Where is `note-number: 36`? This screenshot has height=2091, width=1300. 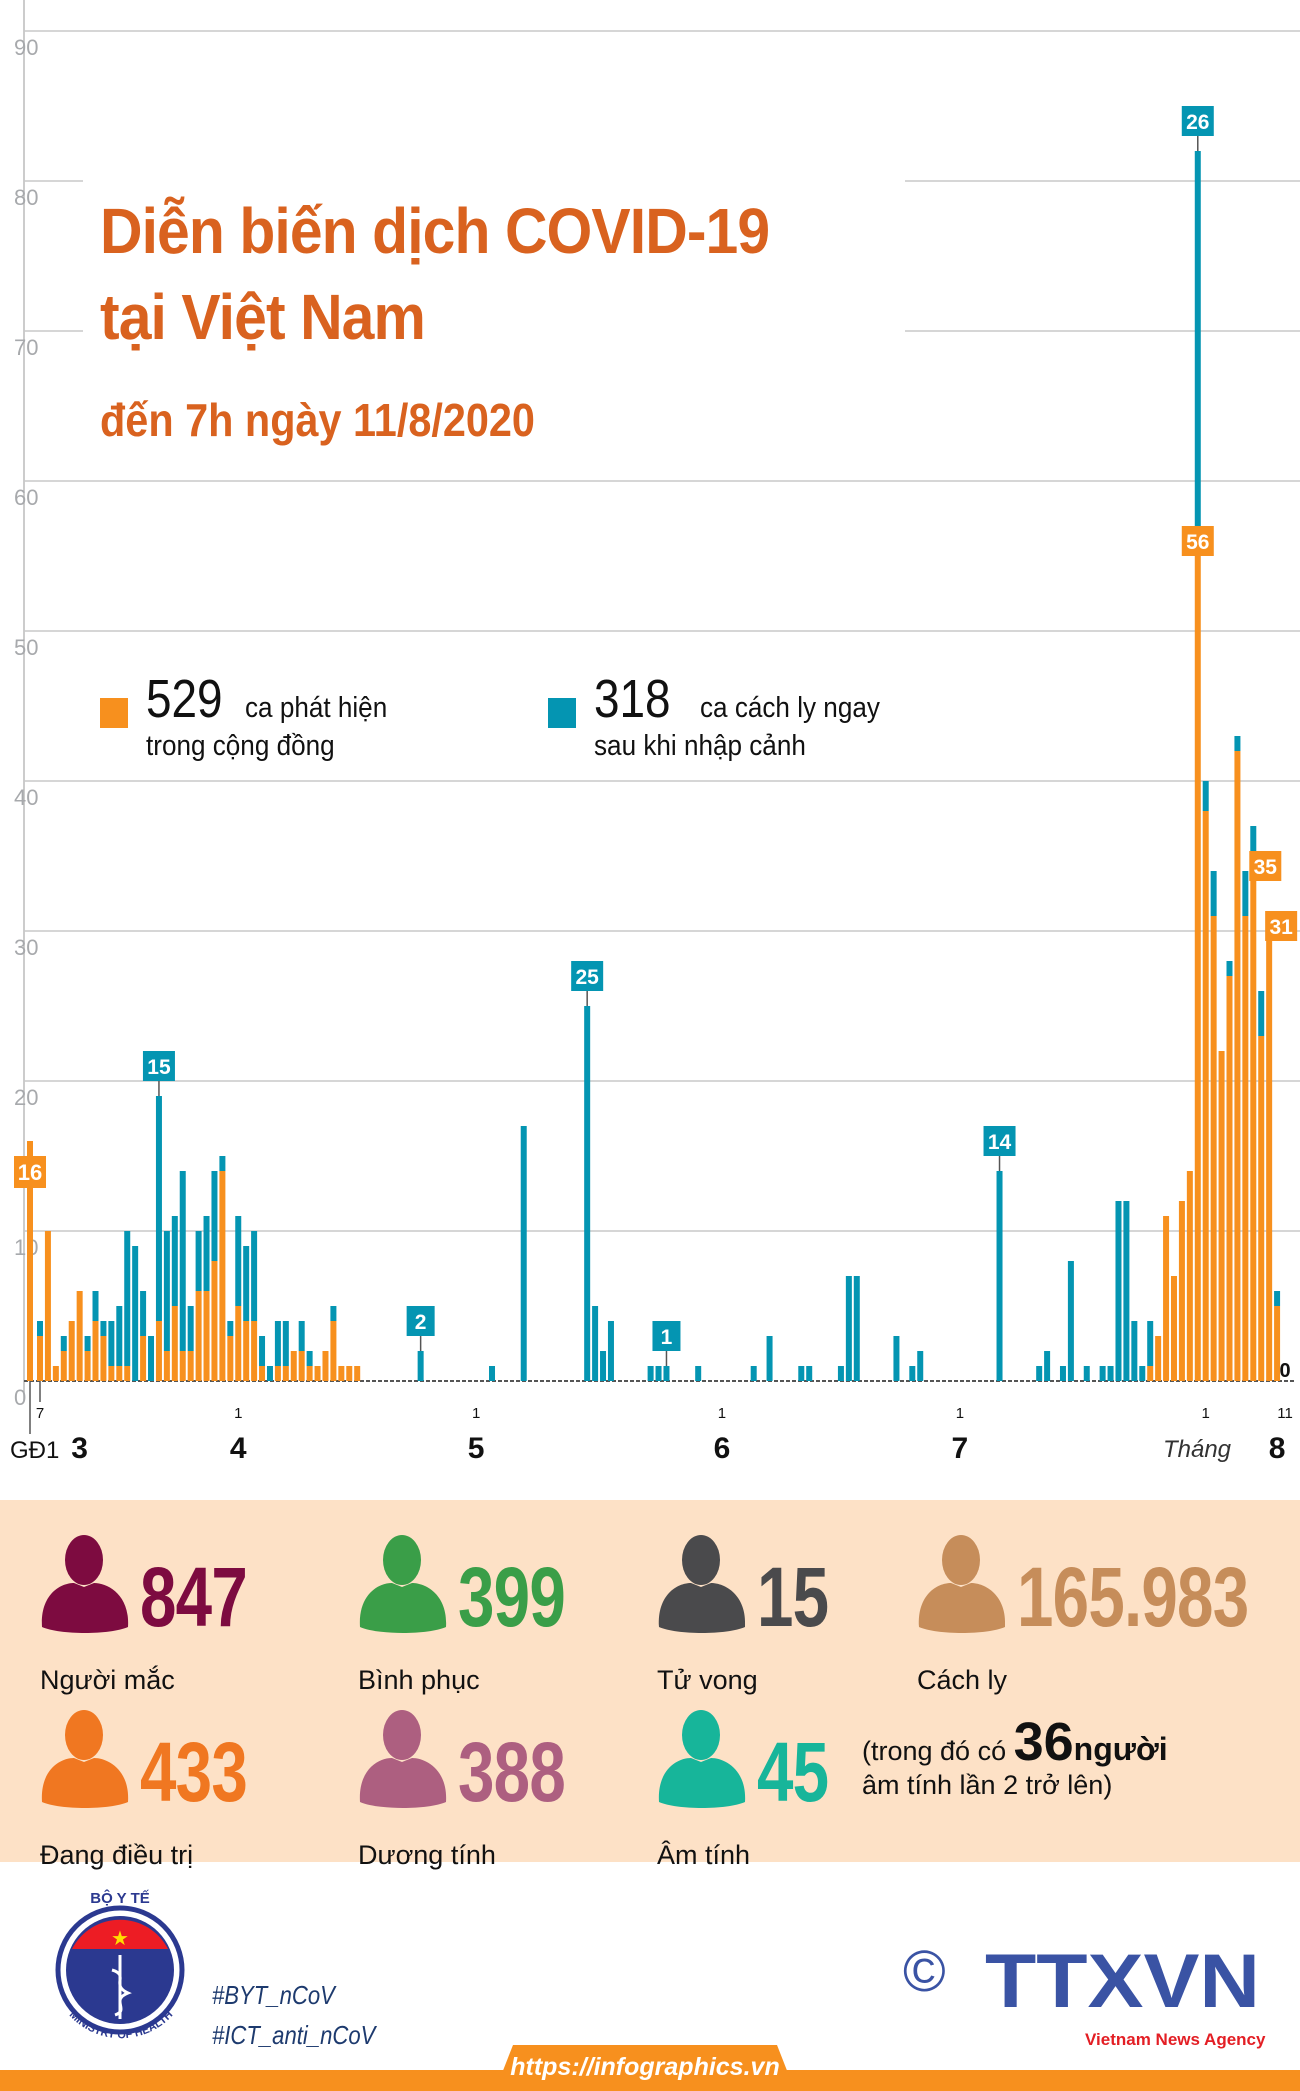 note-number: 36 is located at coordinates (1043, 1742).